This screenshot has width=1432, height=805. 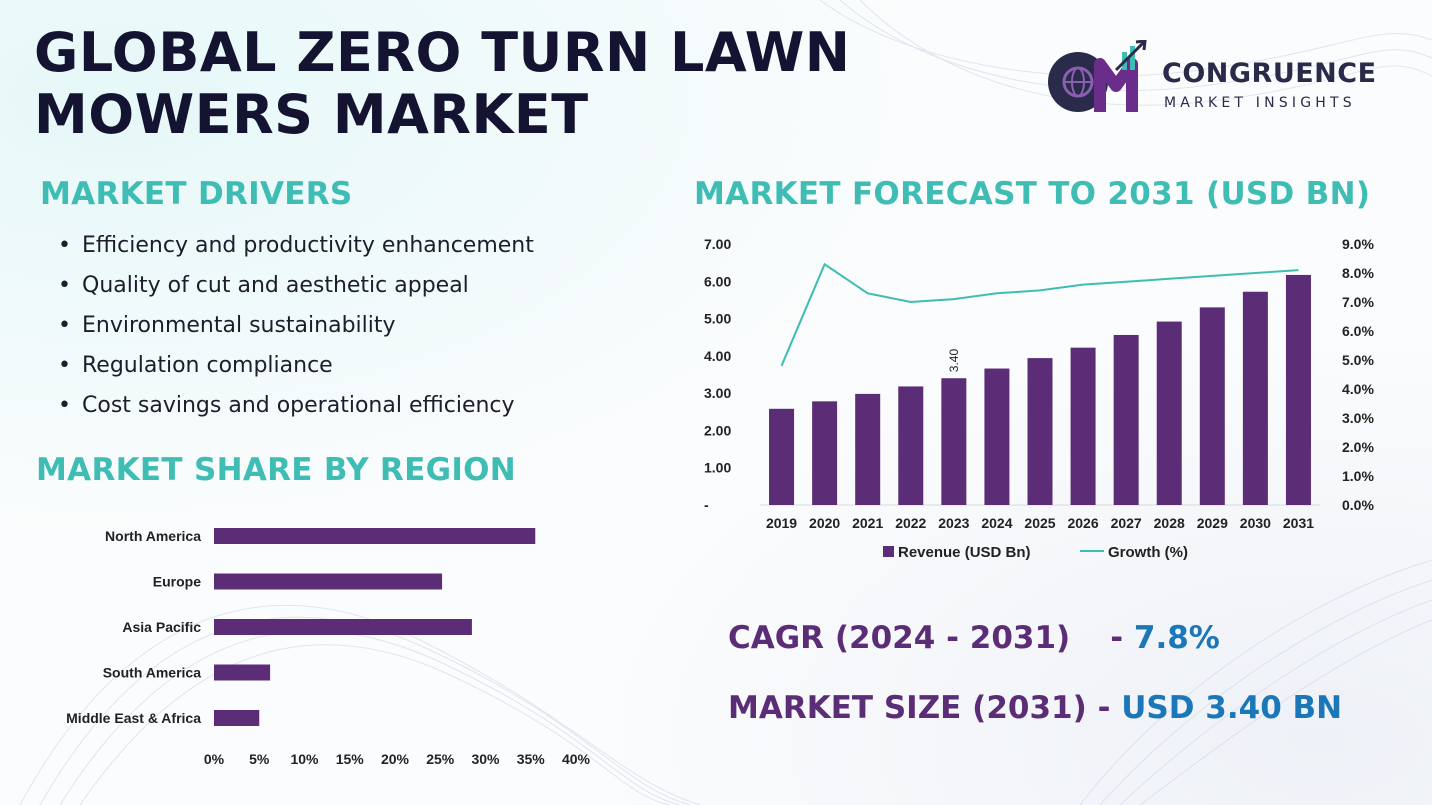 I want to click on forecast-y-left-tick-label: 3.00, so click(x=717, y=393).